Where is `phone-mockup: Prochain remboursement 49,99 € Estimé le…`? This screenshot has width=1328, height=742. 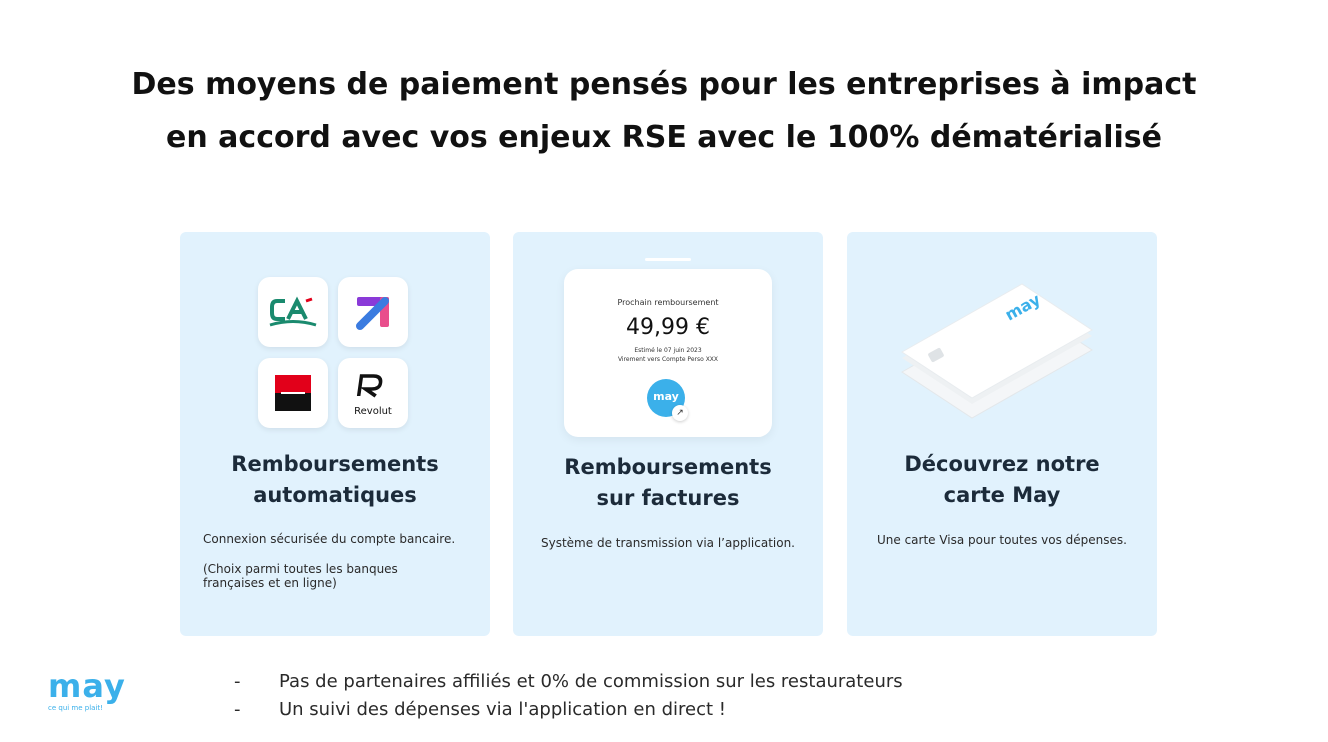
phone-mockup: Prochain remboursement 49,99 € Estimé le… is located at coordinates (668, 353).